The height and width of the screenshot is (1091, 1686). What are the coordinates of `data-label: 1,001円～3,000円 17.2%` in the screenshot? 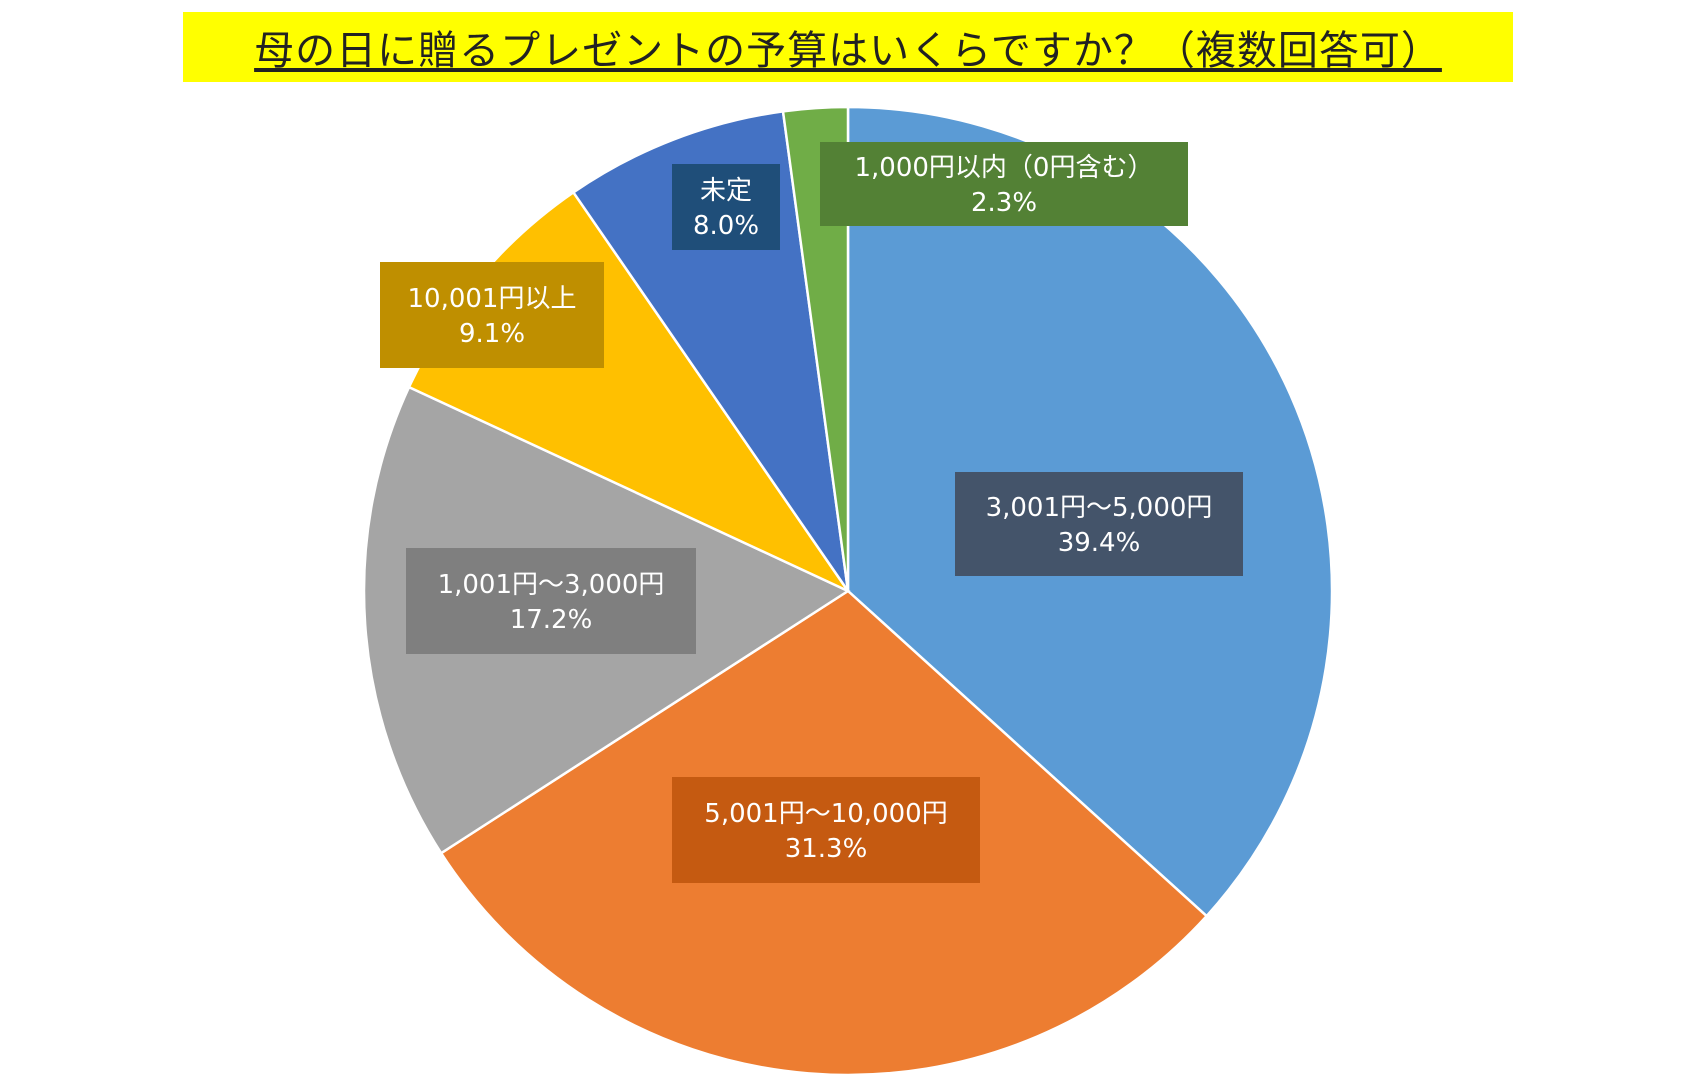 It's located at (551, 601).